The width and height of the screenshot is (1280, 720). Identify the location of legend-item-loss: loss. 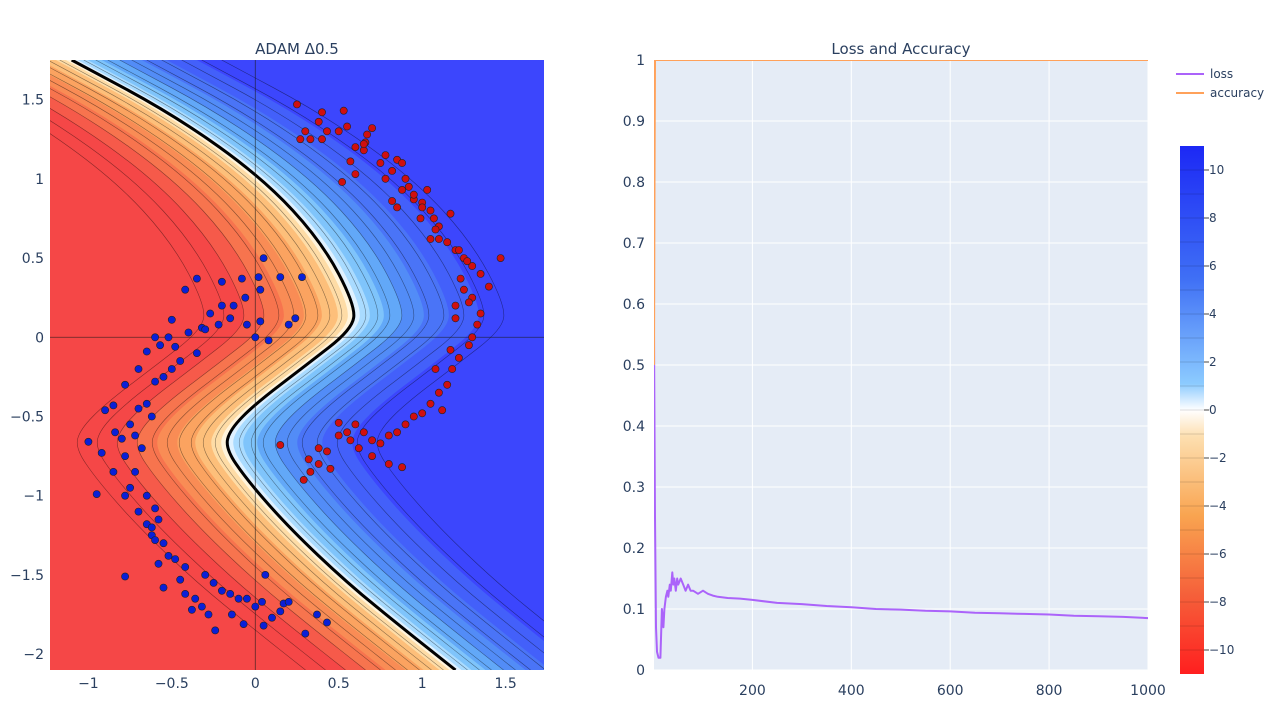
(1204, 74).